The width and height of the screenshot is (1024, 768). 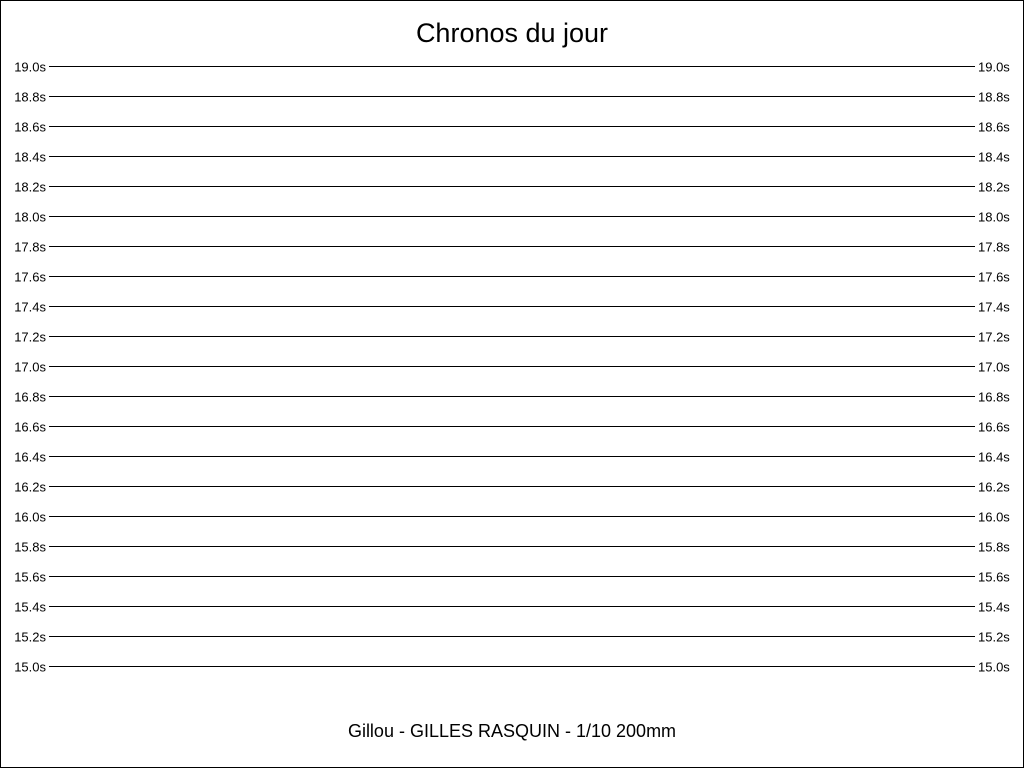 What do you see at coordinates (994, 187) in the screenshot?
I see `y-tick-label-right: 18.2s` at bounding box center [994, 187].